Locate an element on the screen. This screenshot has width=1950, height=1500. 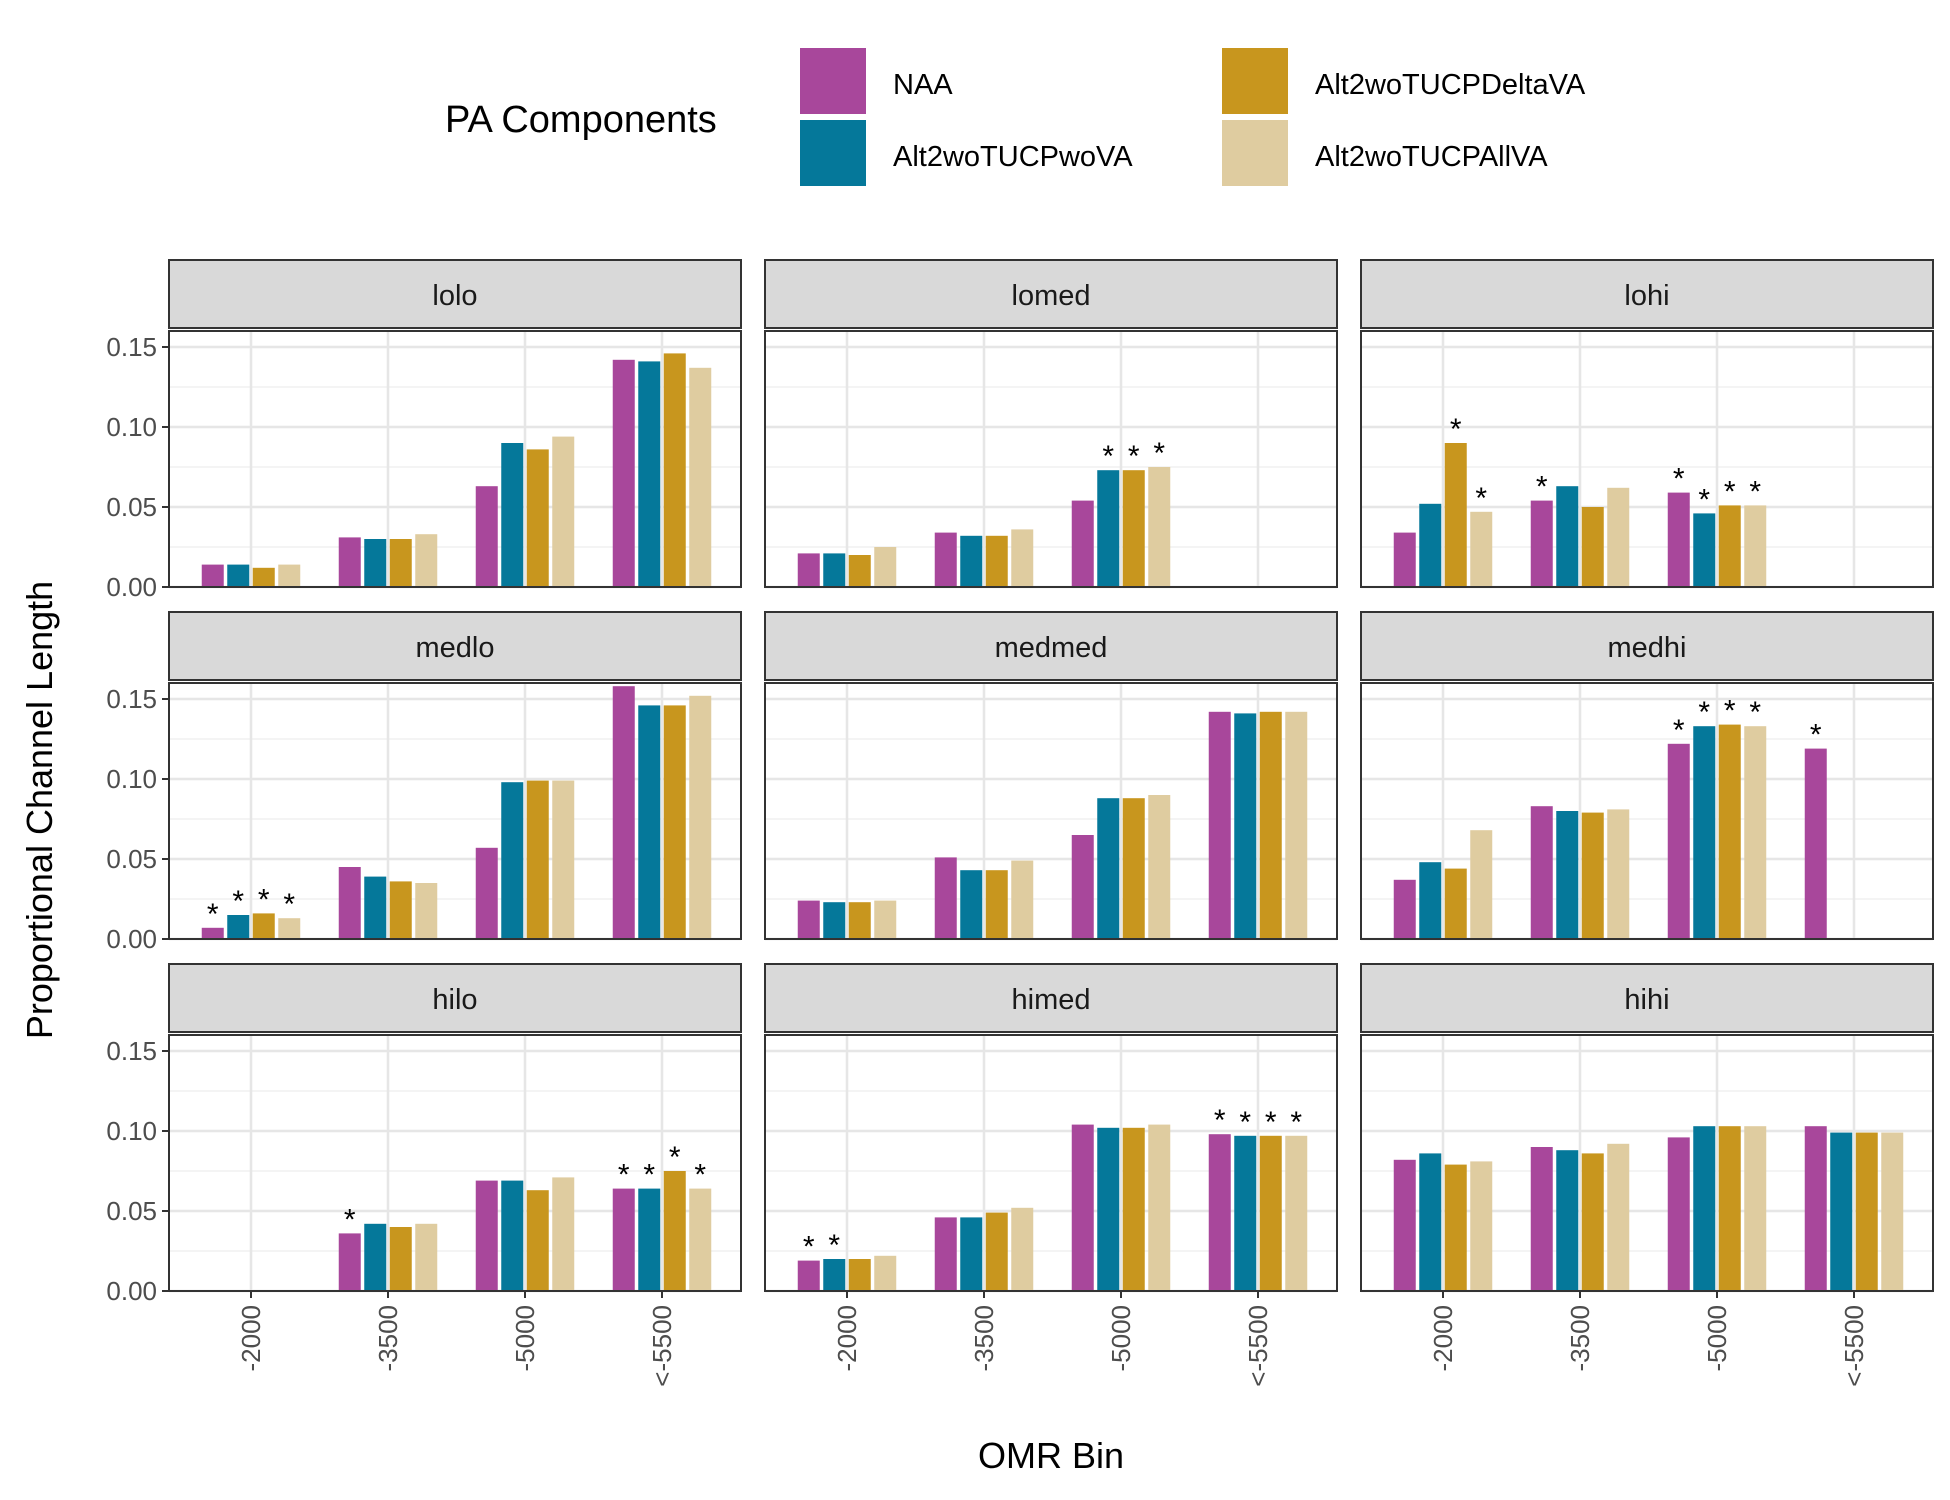
y-tick-label: 0.00 is located at coordinates (131, 587).